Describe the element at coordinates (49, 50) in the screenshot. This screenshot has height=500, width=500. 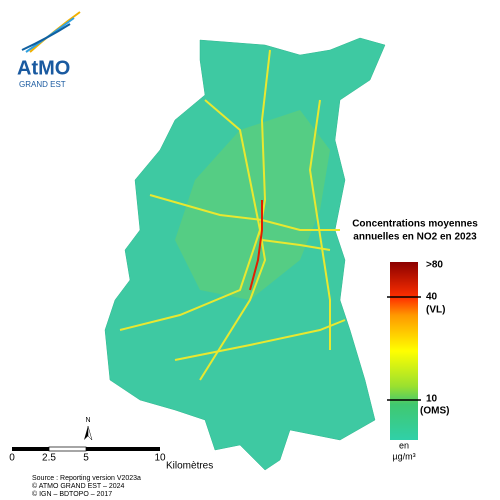
I see `logo: AtMO GRAND EST` at that location.